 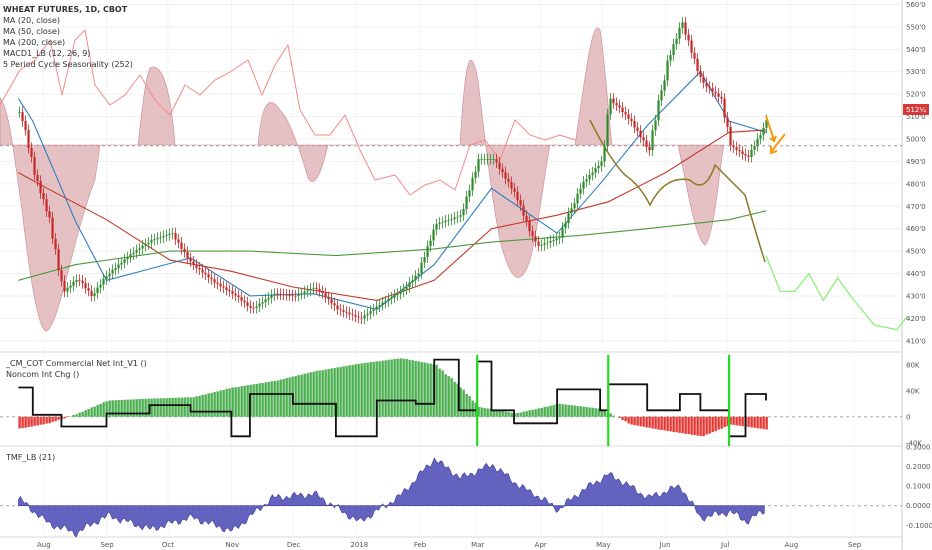 I want to click on tmf-legend: TMF_LB (21), so click(x=30, y=457).